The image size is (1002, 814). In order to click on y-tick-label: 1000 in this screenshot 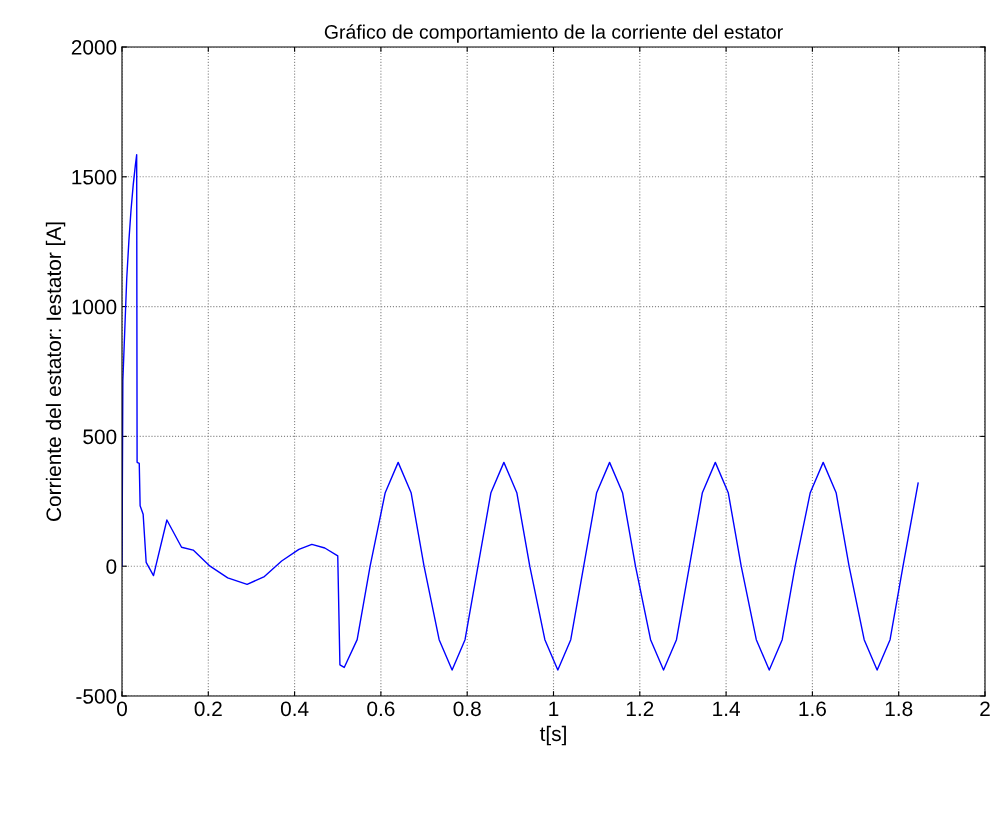, I will do `click(94, 307)`.